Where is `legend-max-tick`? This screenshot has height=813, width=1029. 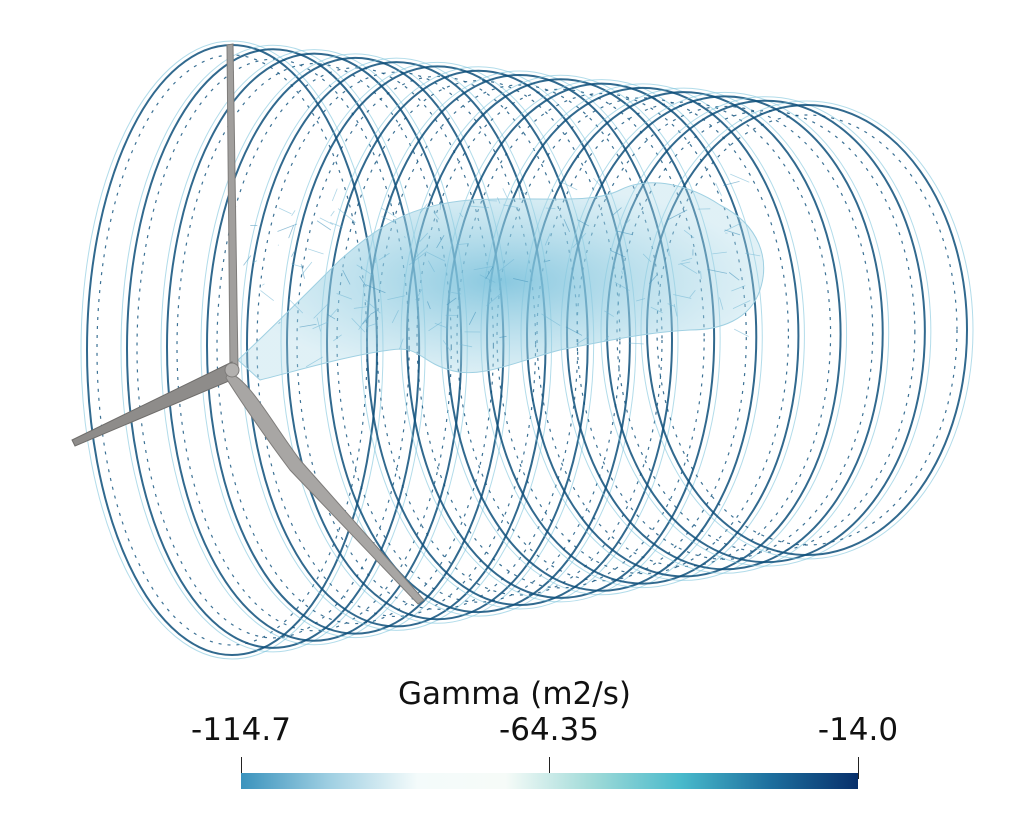
legend-max-tick is located at coordinates (858, 768).